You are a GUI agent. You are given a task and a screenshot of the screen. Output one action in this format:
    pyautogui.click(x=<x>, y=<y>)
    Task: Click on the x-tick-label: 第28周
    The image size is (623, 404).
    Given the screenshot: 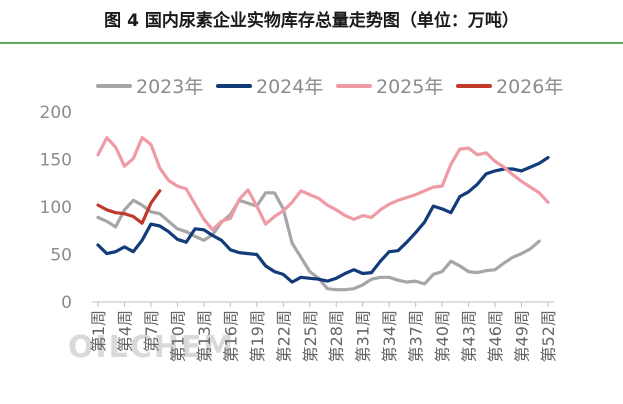 What is the action you would take?
    pyautogui.click(x=336, y=336)
    